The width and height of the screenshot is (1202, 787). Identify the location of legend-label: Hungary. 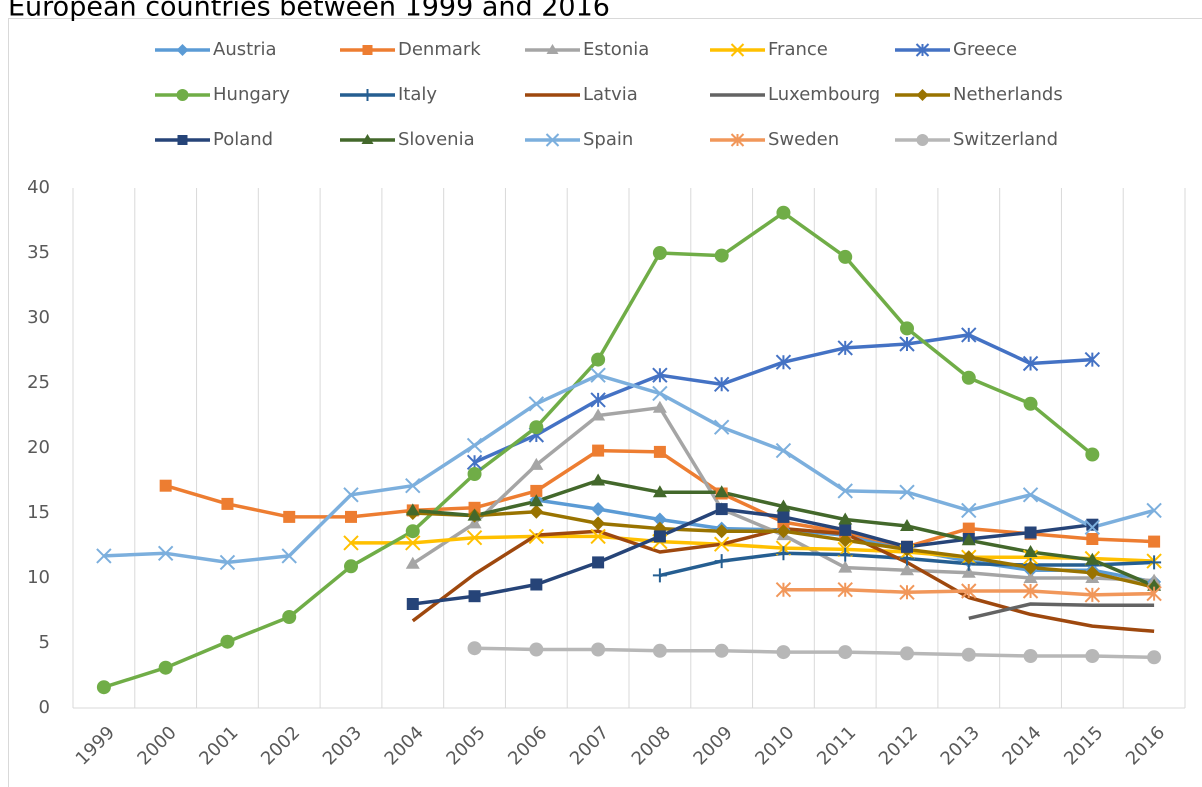
(251, 94).